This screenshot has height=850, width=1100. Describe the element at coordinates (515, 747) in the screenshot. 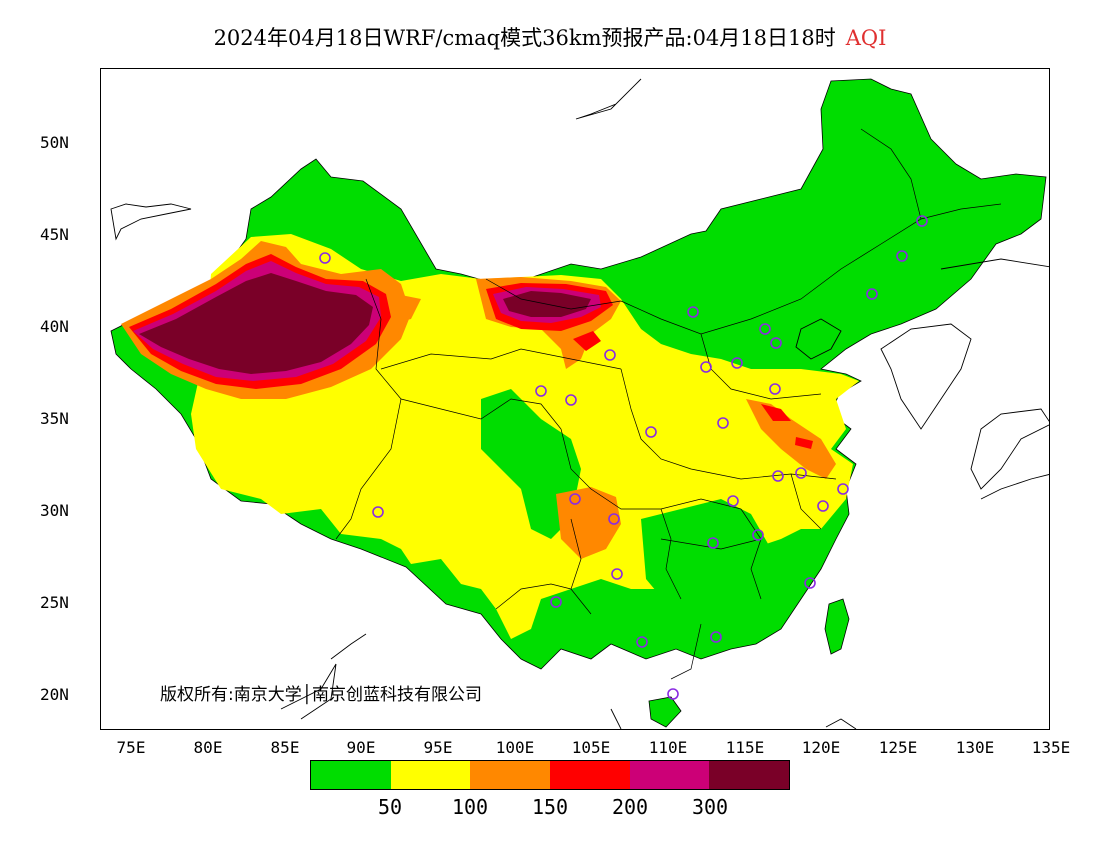

I see `lon-label-100e: 100E` at that location.